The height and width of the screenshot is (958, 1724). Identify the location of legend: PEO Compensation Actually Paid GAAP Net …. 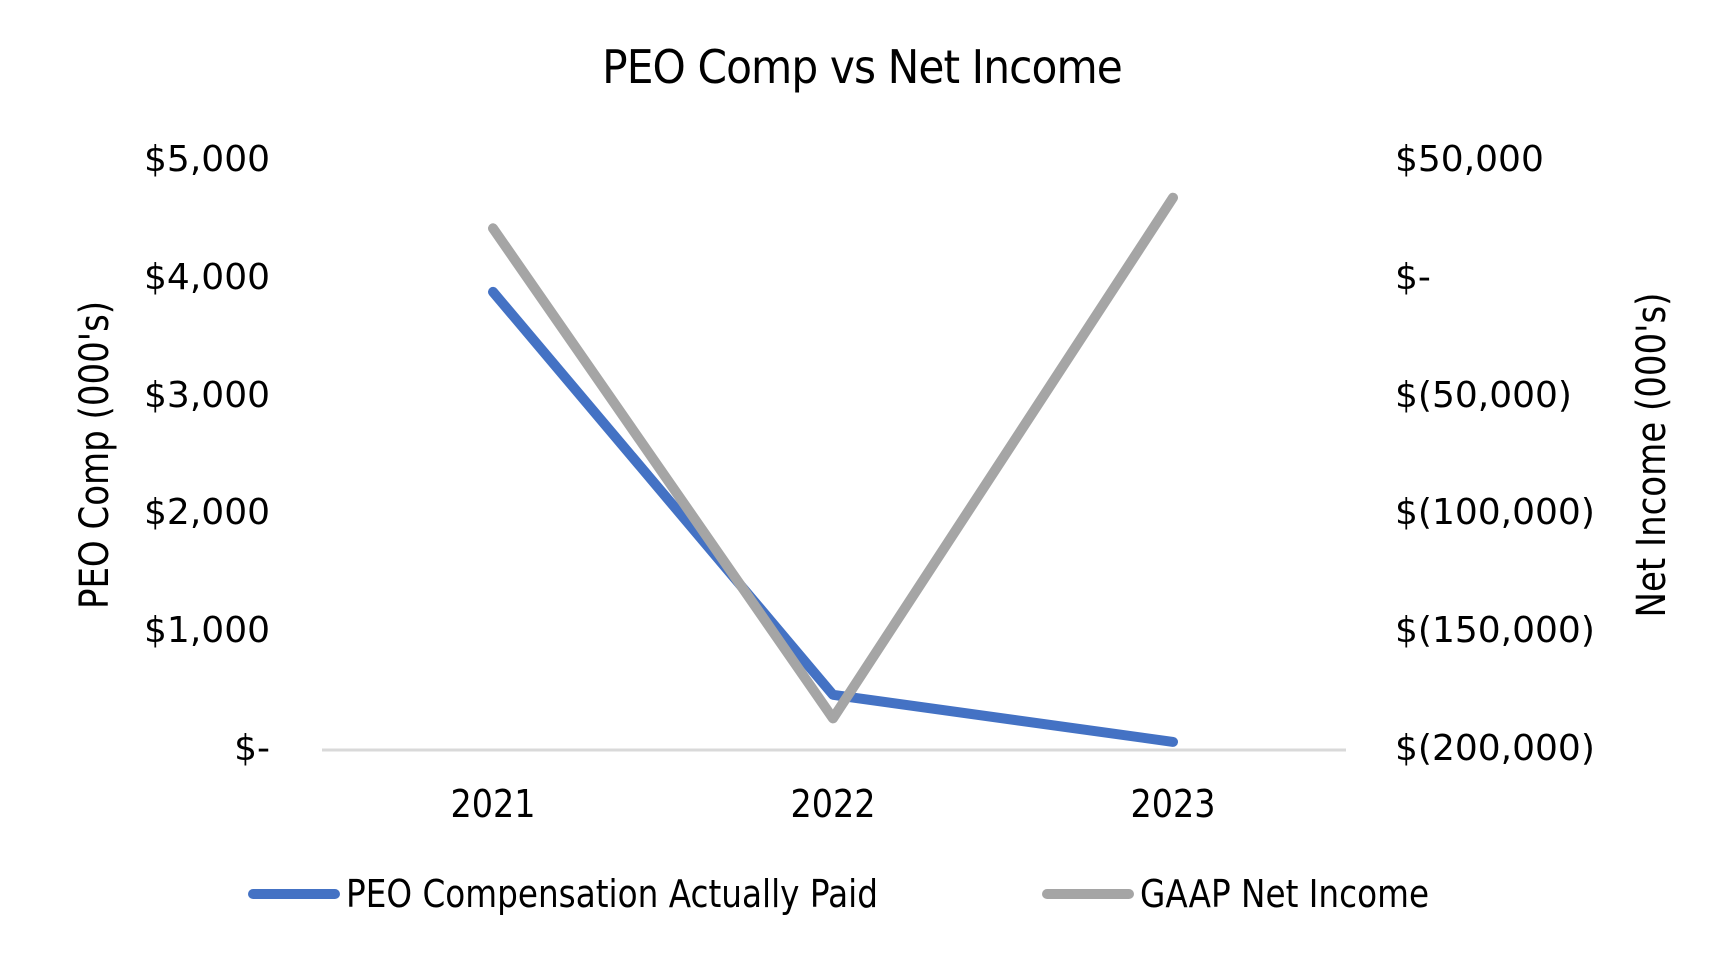
(862, 894).